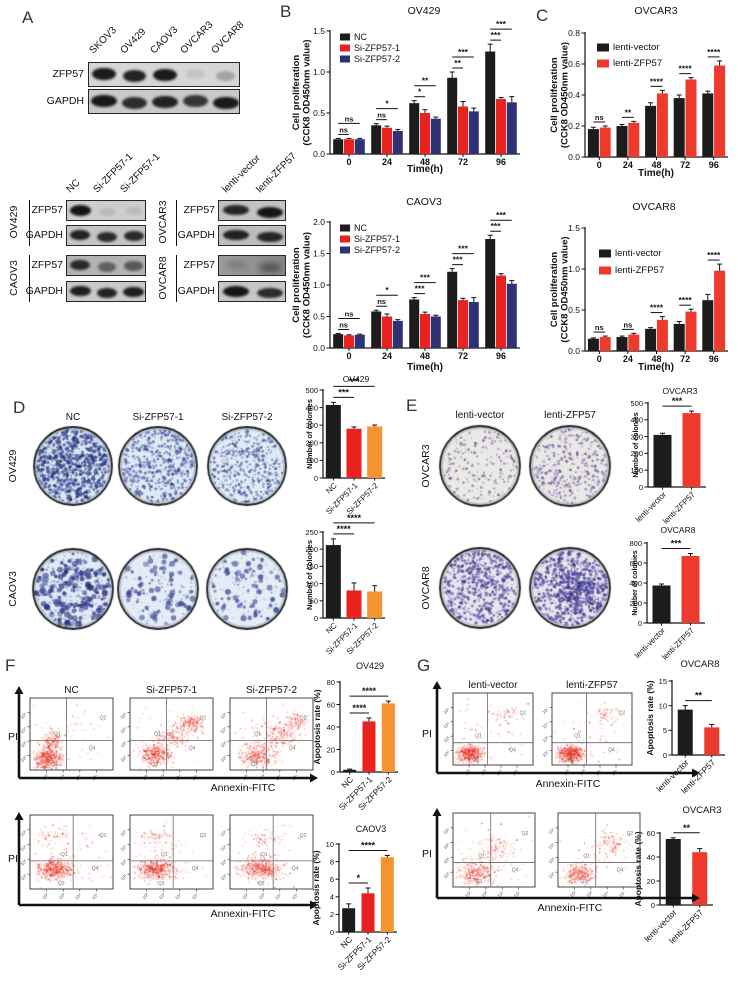 This screenshot has width=738, height=981. Describe the element at coordinates (426, 587) in the screenshot. I see `colony-row-label: OVCAR8` at that location.